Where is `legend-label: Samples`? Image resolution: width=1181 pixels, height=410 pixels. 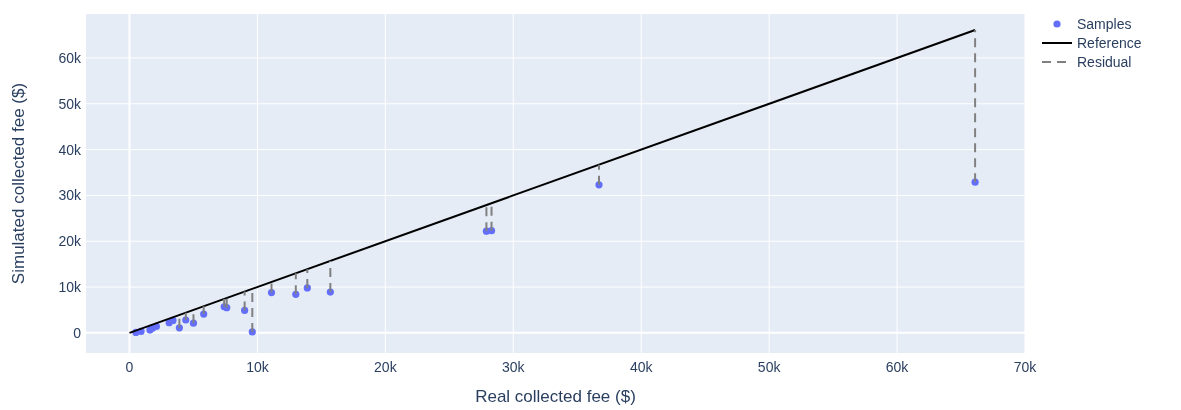
legend-label: Samples is located at coordinates (1104, 24).